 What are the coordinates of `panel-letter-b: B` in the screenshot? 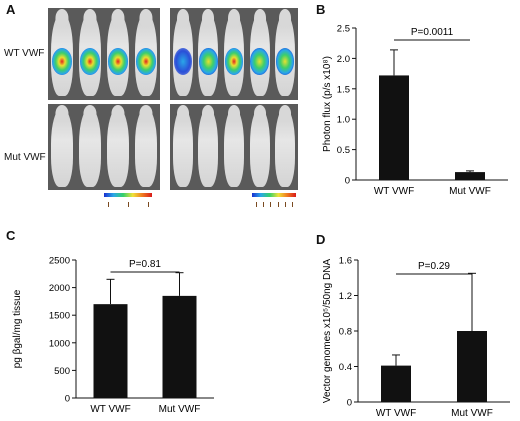 It's located at (321, 9).